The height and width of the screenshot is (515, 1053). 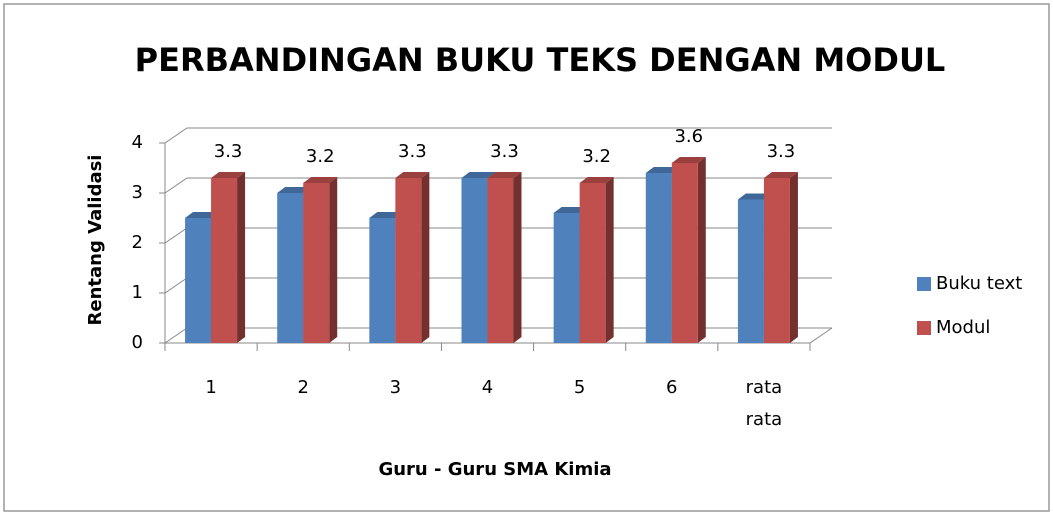 I want to click on y-tick-label: 1, so click(x=137, y=292).